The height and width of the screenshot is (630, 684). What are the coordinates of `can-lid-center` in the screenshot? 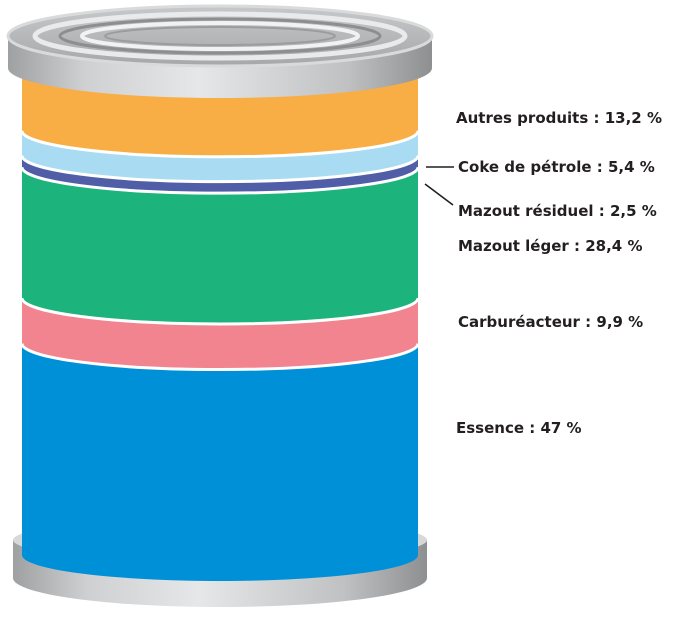 It's located at (220, 36).